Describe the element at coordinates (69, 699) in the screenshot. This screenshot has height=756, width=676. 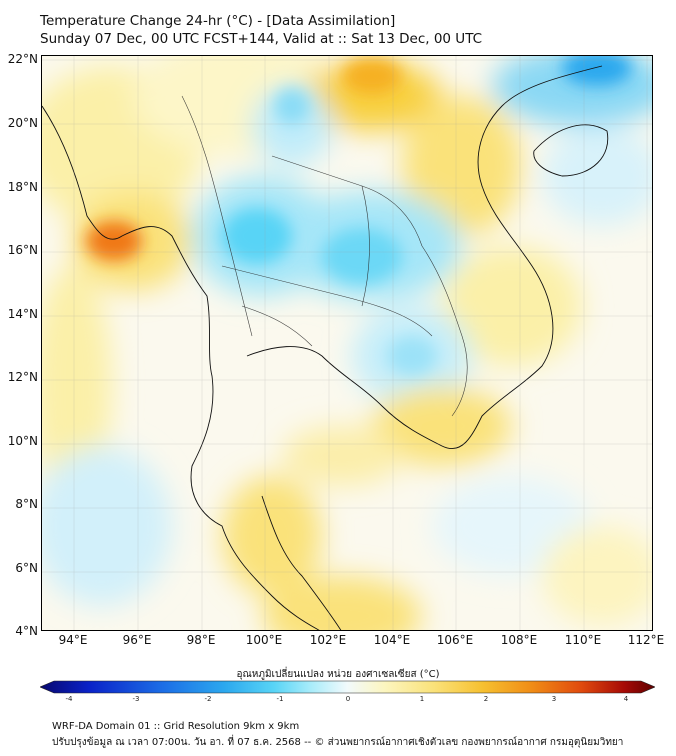
I see `colorbar-tick: -4` at that location.